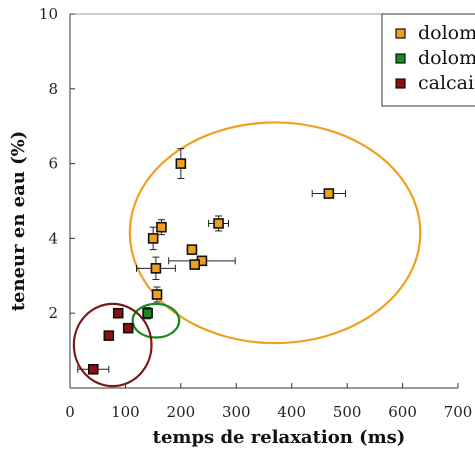 The width and height of the screenshot is (475, 449). I want to click on x-tick-label: 700, so click(458, 412).